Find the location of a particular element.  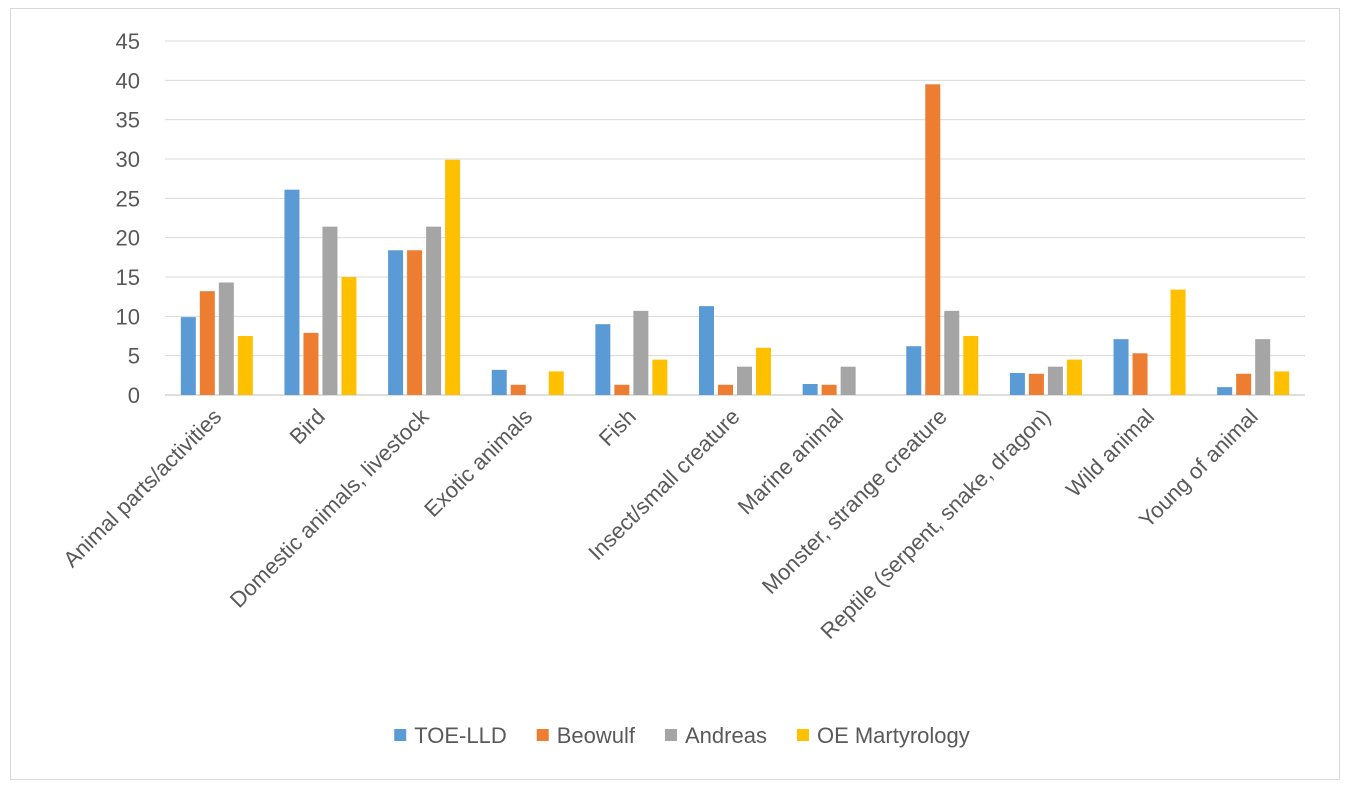

x-category-label: Domestic animals, livestock is located at coordinates (329, 507).